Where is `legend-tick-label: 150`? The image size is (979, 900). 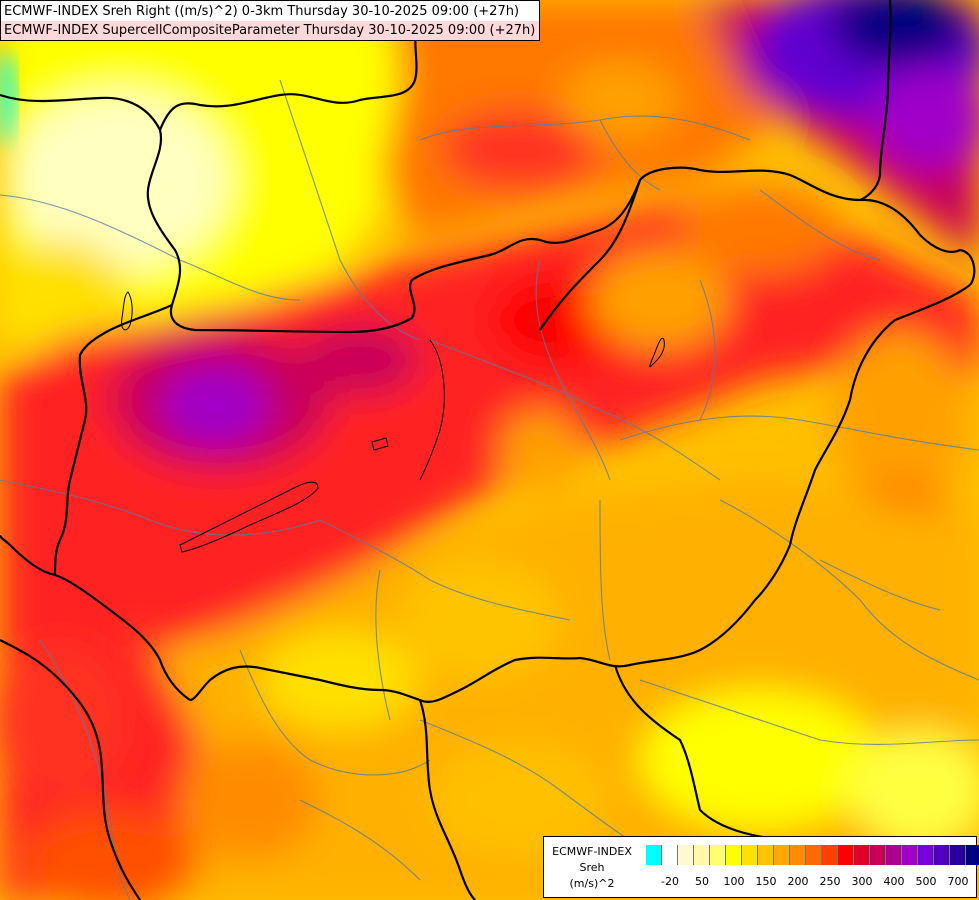 legend-tick-label: 150 is located at coordinates (766, 881).